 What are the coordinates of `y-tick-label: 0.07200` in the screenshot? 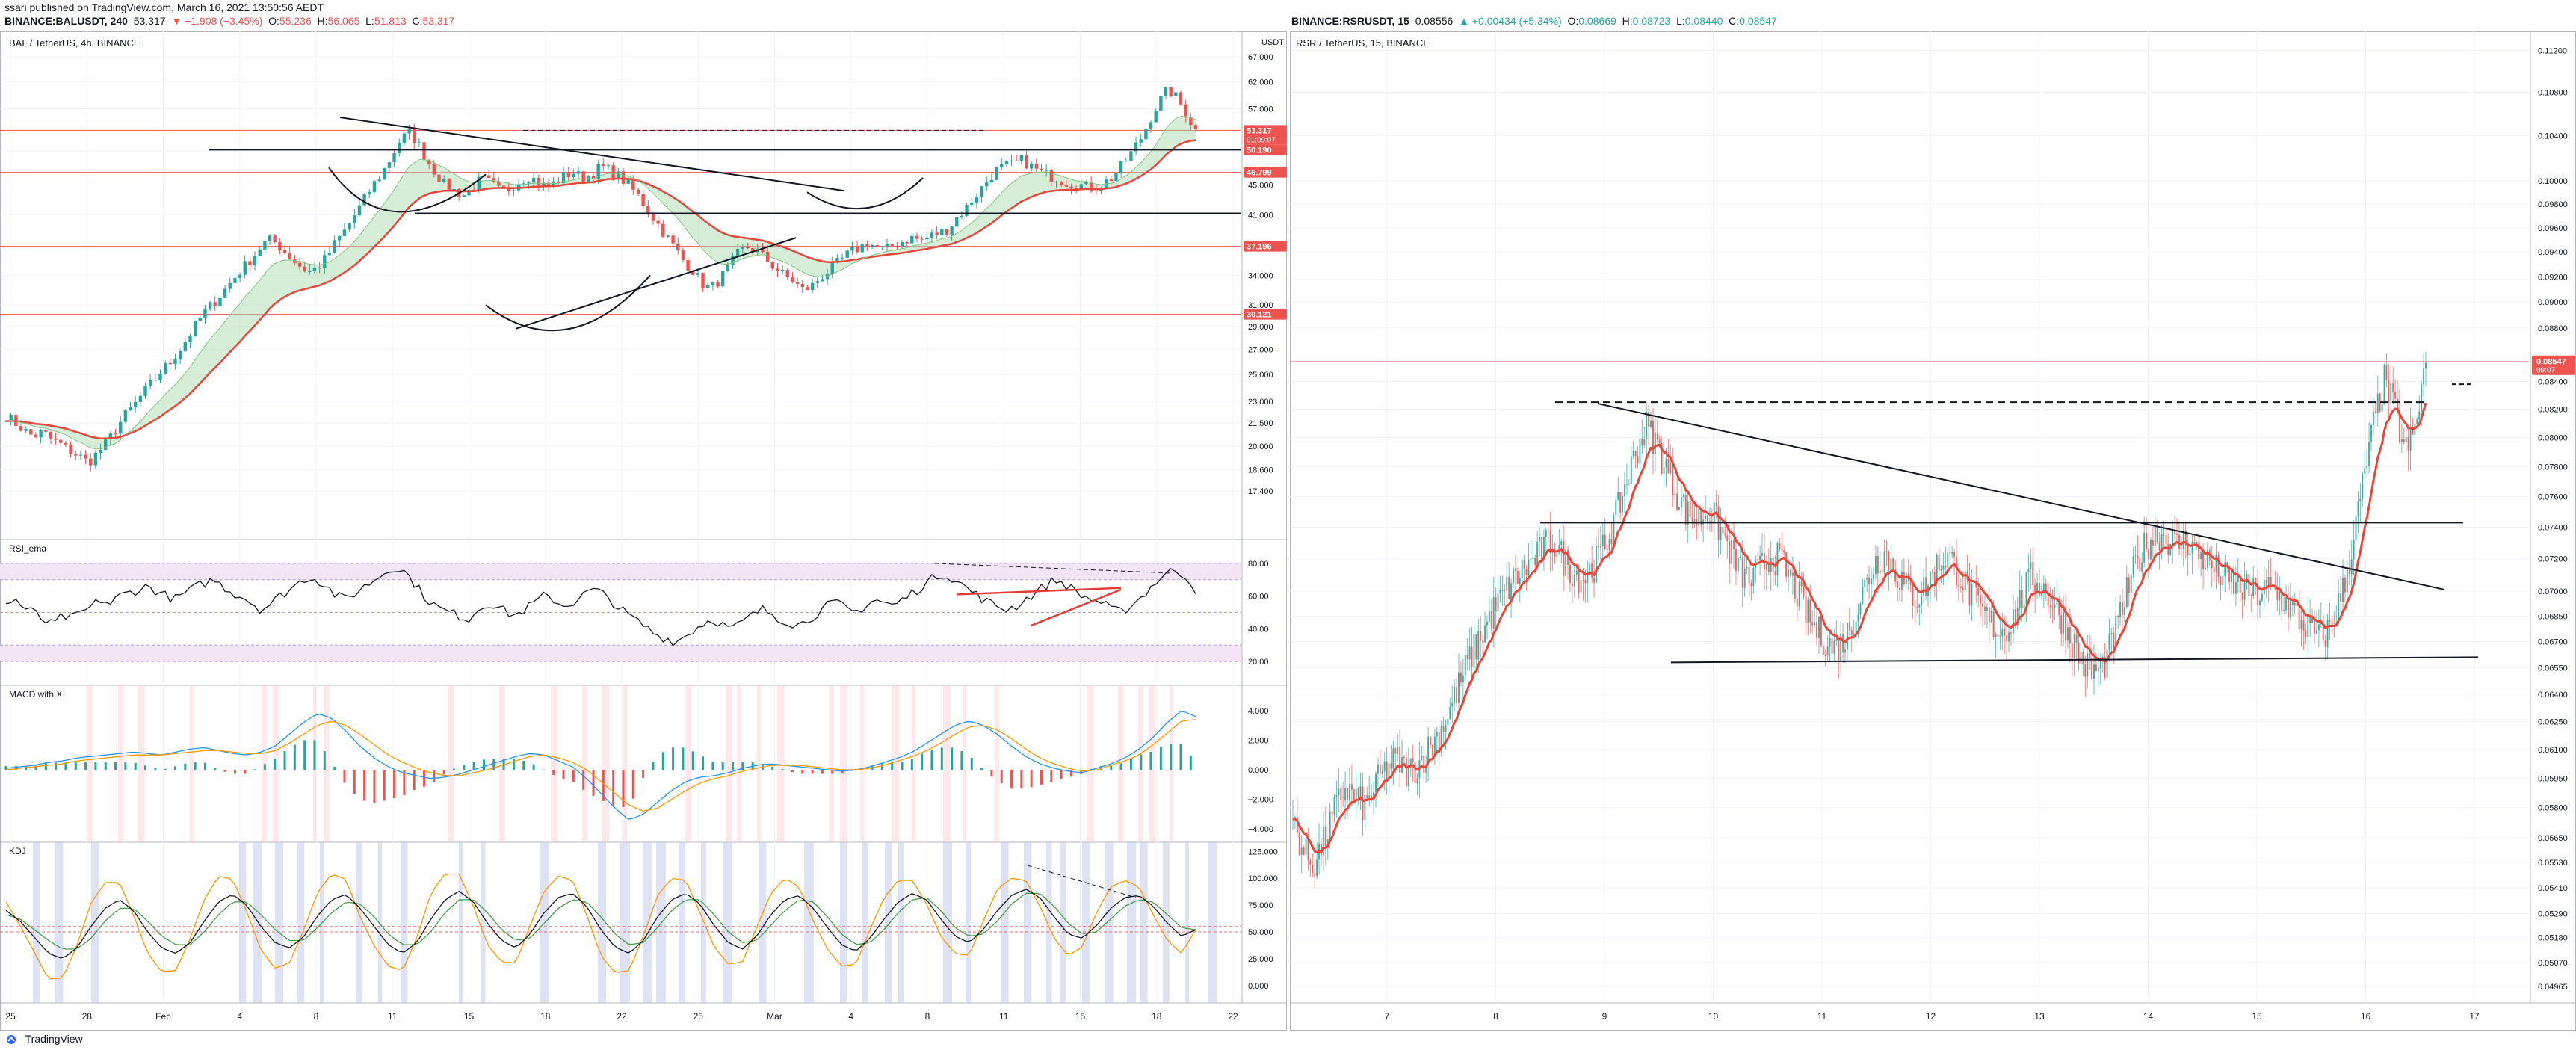 It's located at (2553, 559).